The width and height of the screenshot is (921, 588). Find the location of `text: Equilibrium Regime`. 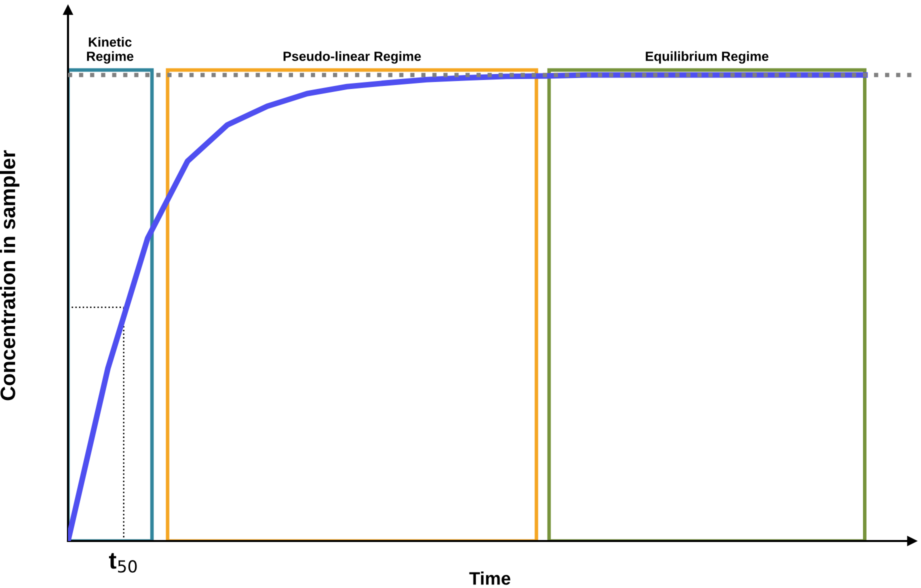

text: Equilibrium Regime is located at coordinates (707, 57).